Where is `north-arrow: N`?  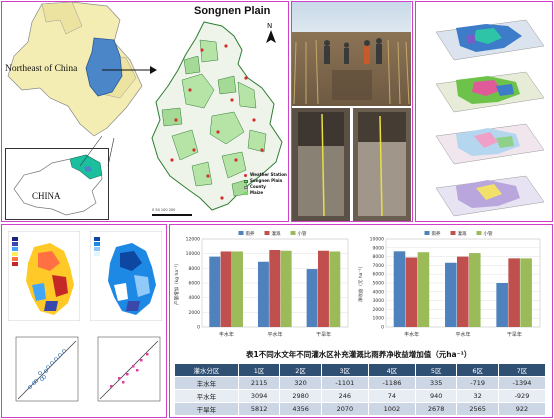 north-arrow: N is located at coordinates (271, 32).